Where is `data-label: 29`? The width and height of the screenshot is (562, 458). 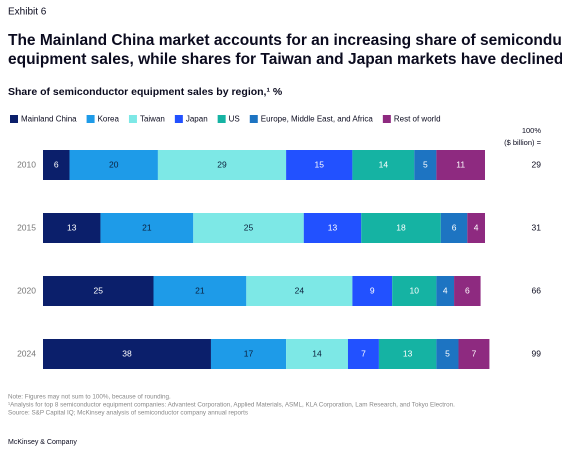 data-label: 29 is located at coordinates (222, 164).